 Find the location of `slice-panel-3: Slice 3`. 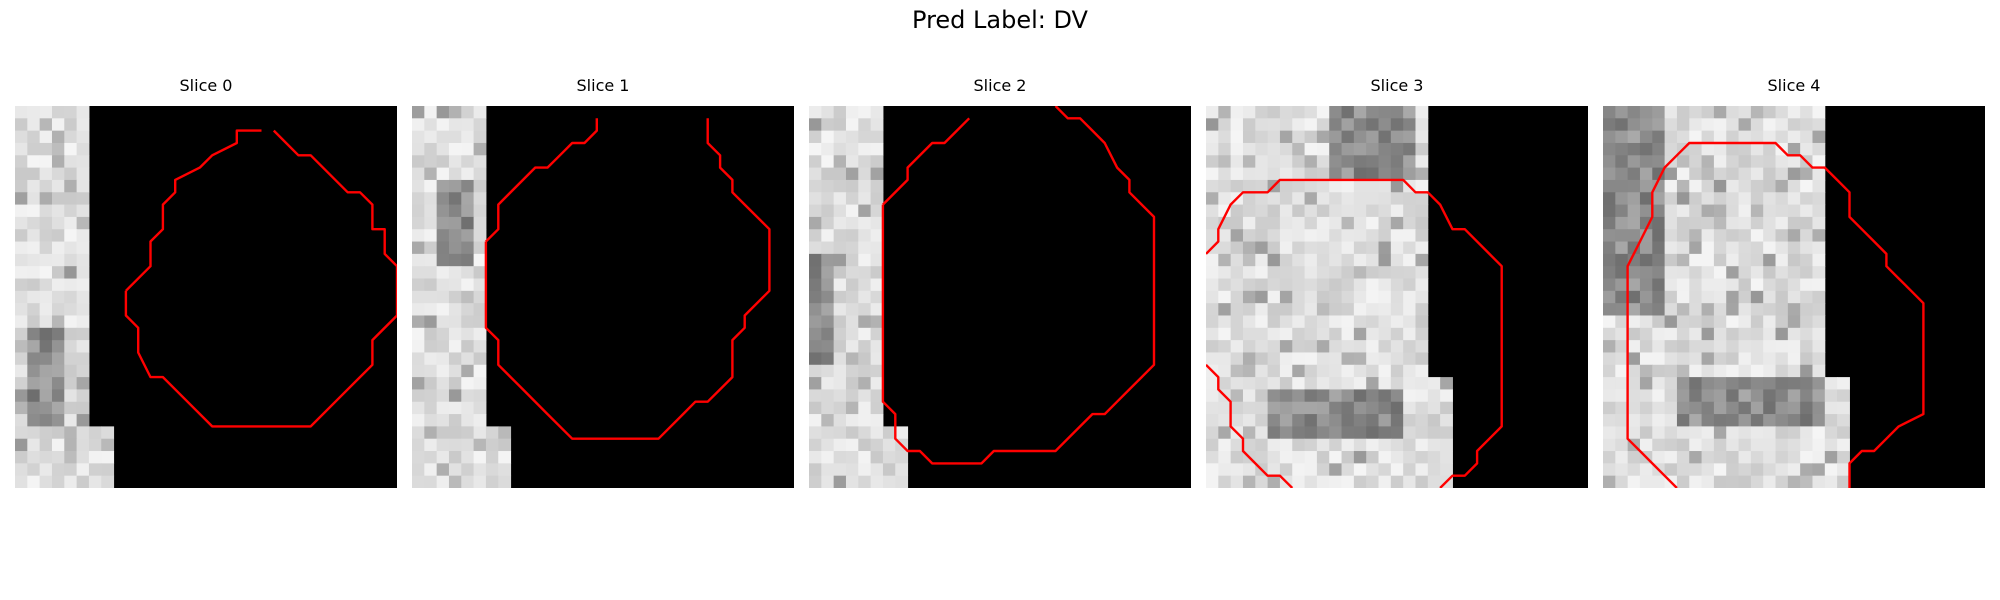

slice-panel-3: Slice 3 is located at coordinates (1397, 282).